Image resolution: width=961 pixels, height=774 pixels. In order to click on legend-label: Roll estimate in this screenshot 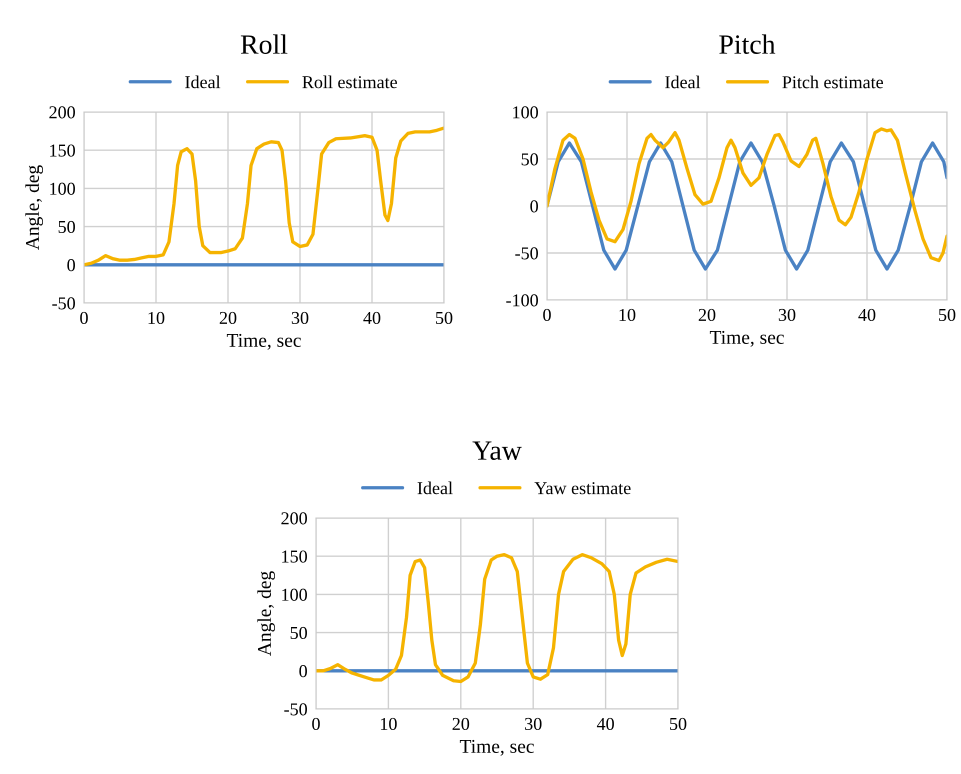, I will do `click(350, 82)`.